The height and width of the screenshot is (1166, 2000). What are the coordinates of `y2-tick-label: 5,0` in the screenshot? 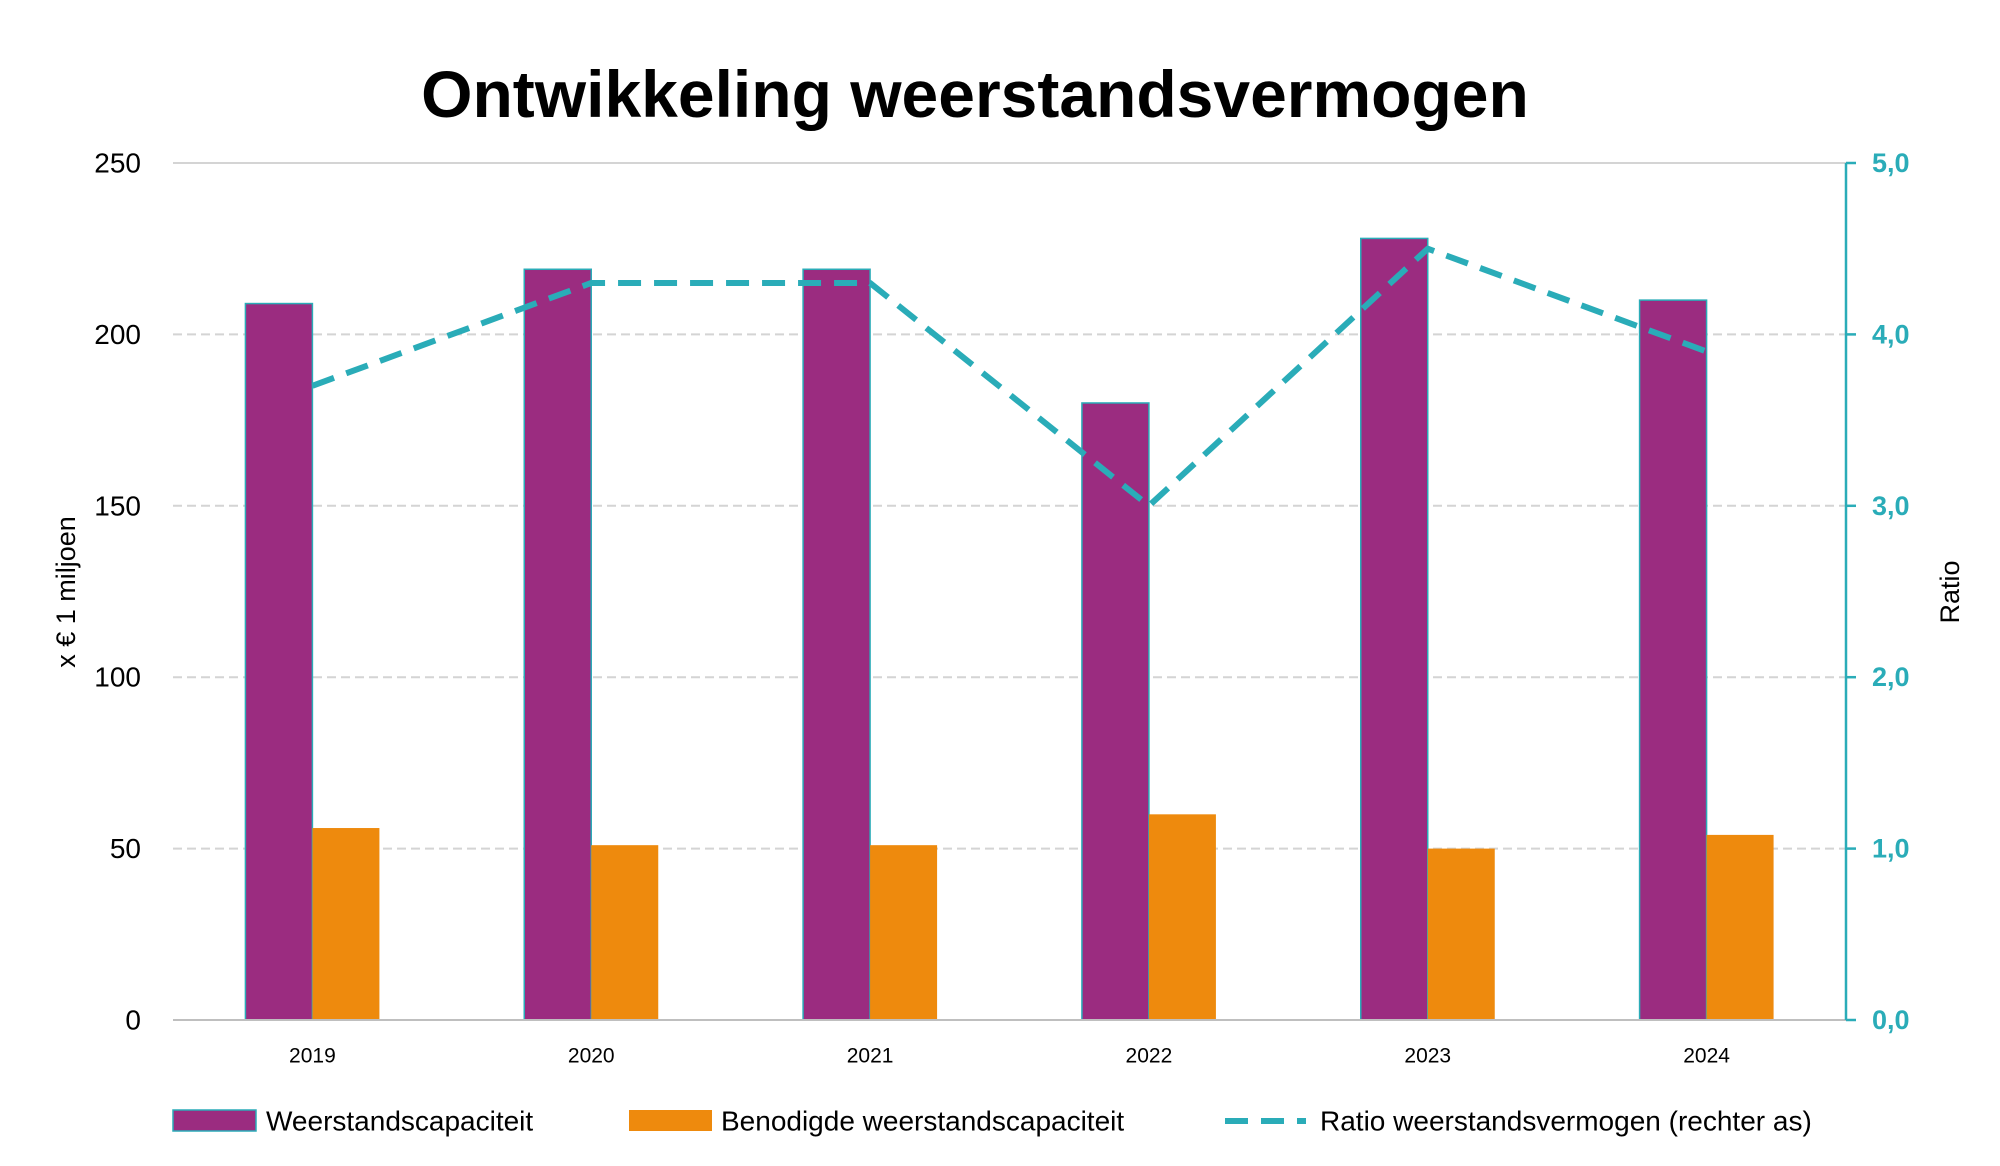 It's located at (1891, 163).